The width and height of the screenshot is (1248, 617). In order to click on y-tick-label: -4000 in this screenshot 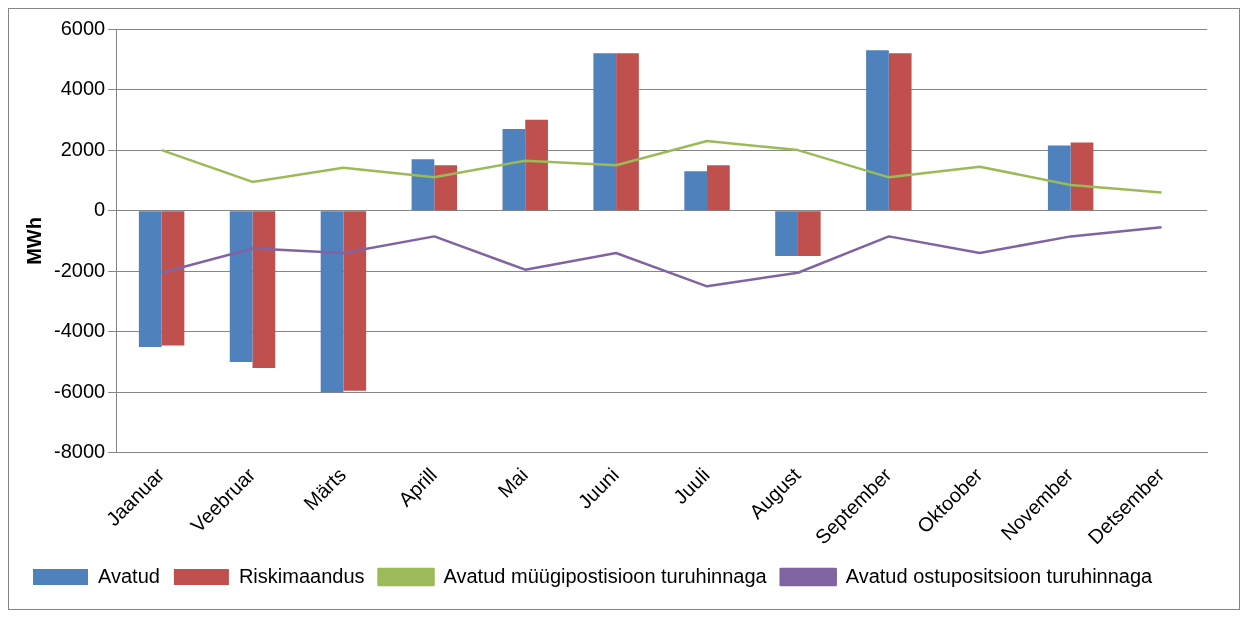, I will do `click(80, 330)`.